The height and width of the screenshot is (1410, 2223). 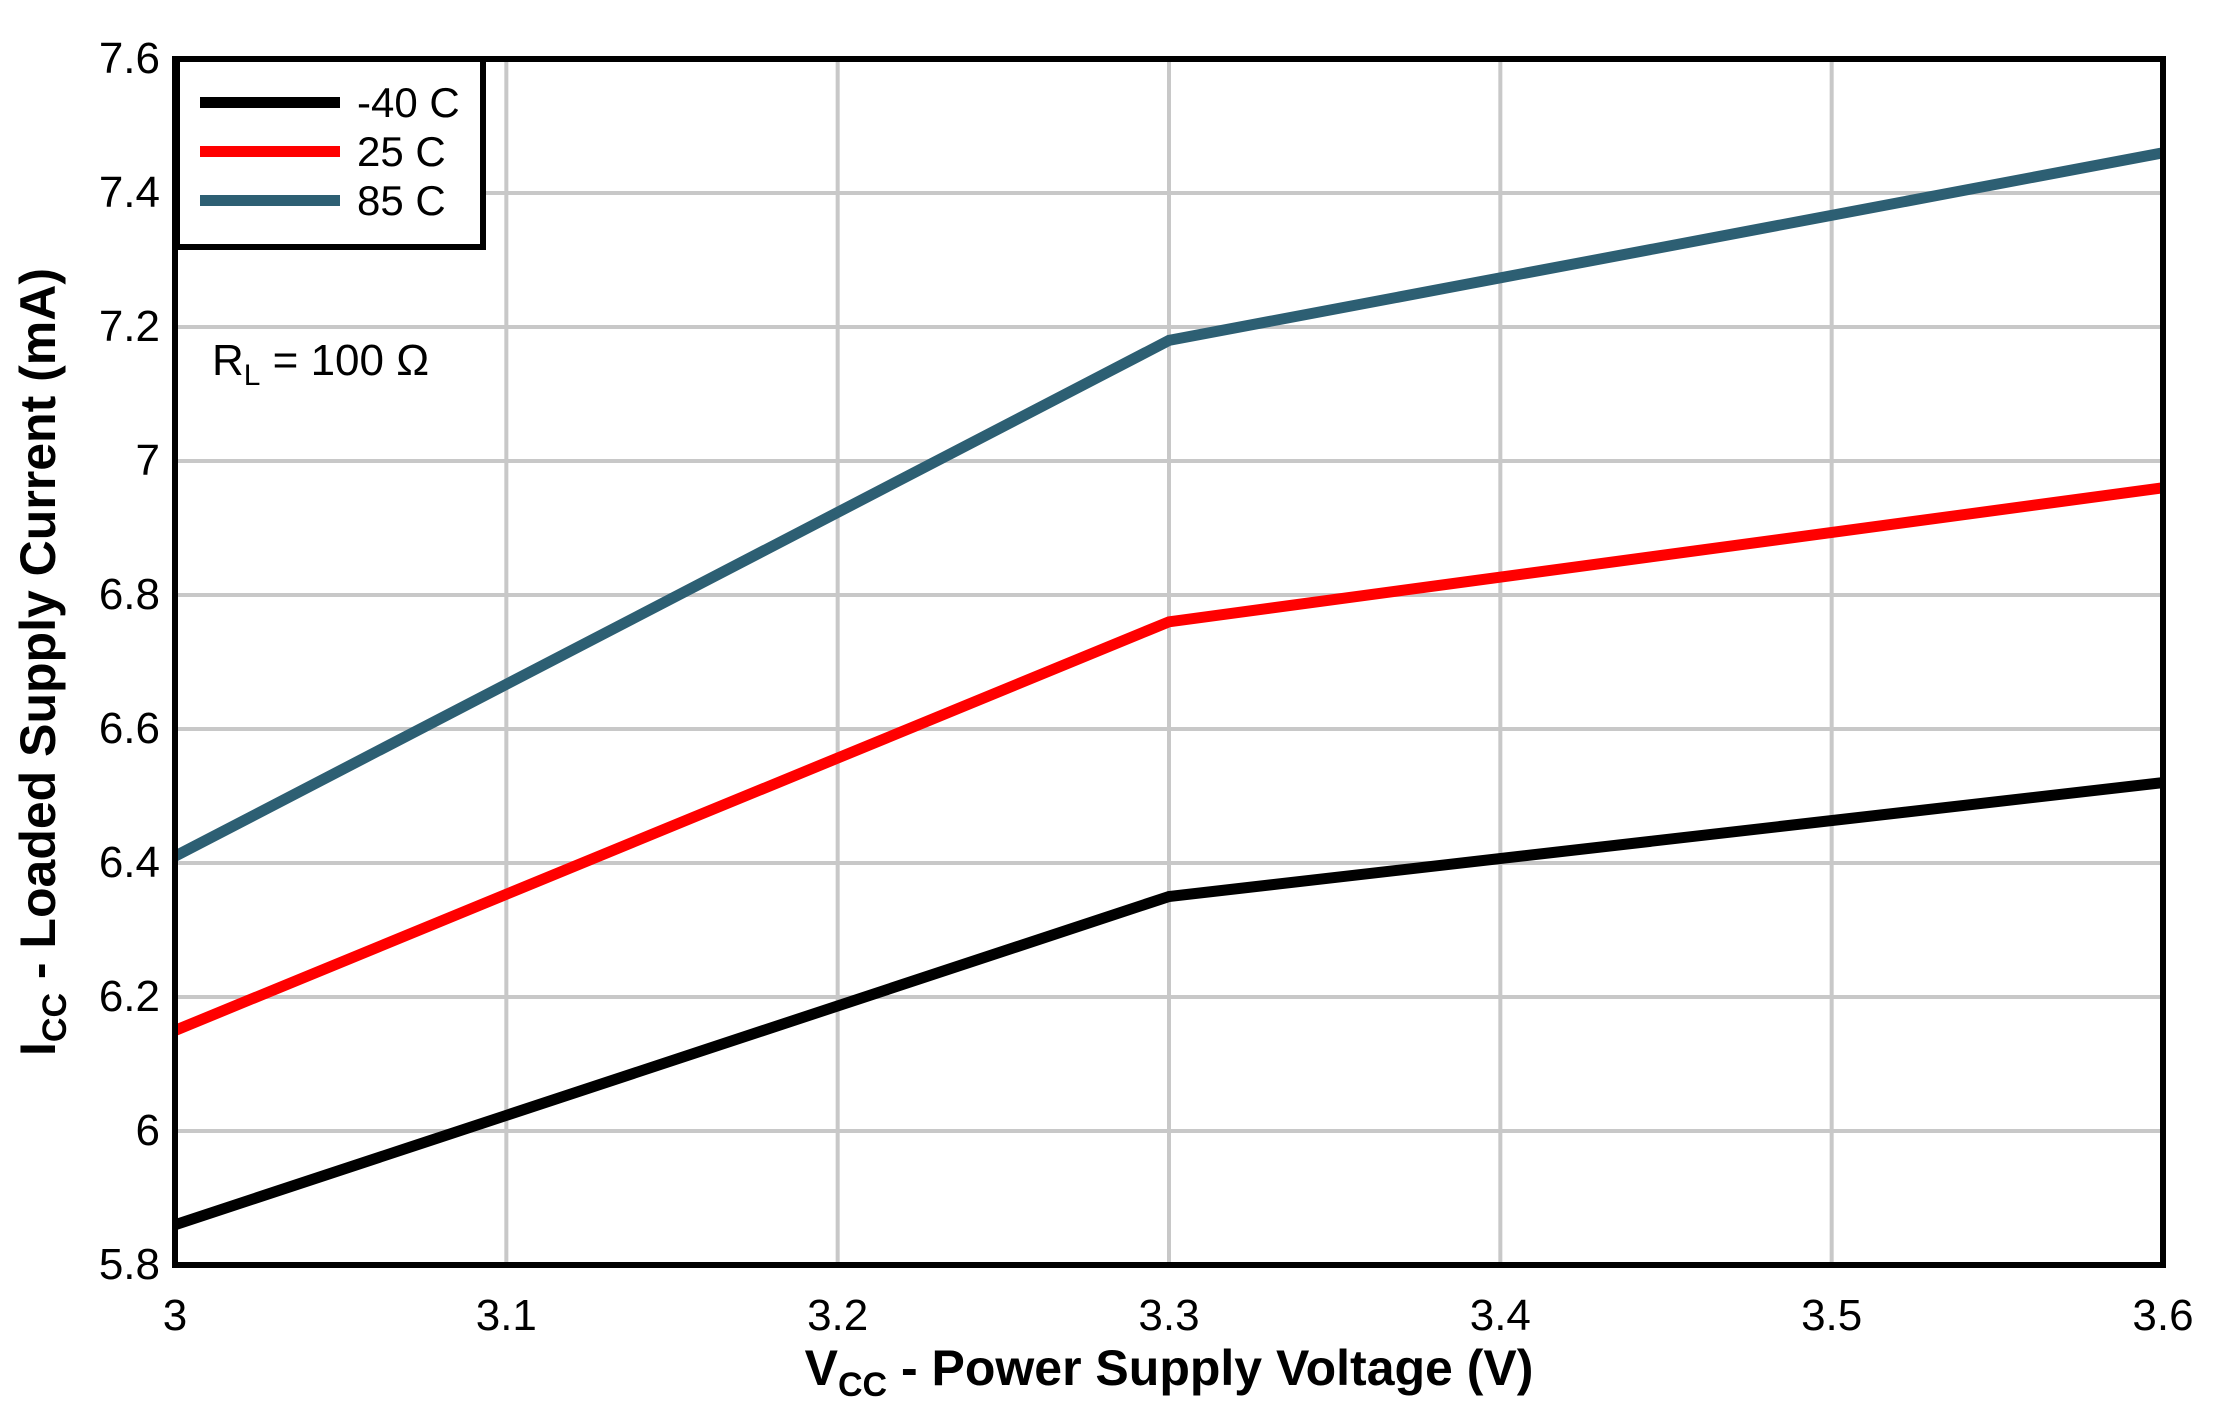 I want to click on y-tick-label: 7.6, so click(x=129, y=58).